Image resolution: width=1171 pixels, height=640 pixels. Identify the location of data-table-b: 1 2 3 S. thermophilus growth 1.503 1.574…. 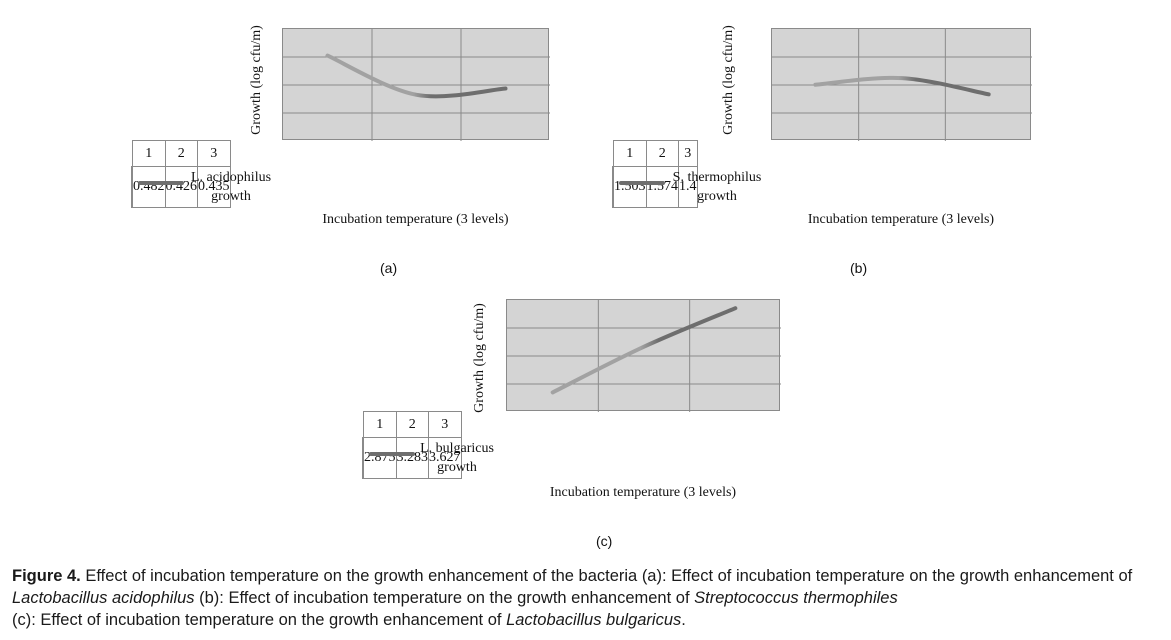
(686, 174).